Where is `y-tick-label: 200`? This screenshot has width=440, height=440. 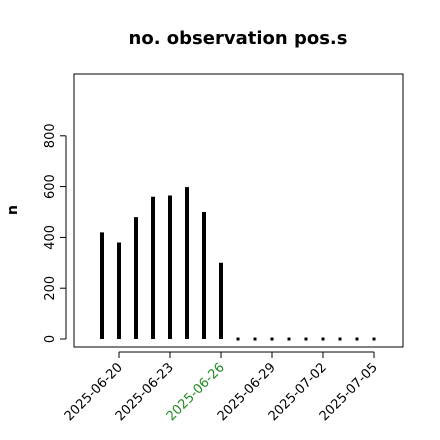
y-tick-label: 200 is located at coordinates (50, 288).